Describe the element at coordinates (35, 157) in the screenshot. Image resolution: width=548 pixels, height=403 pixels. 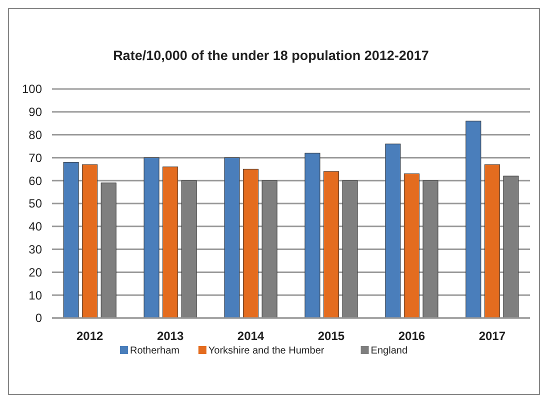
I see `y-tick-label: 70` at that location.